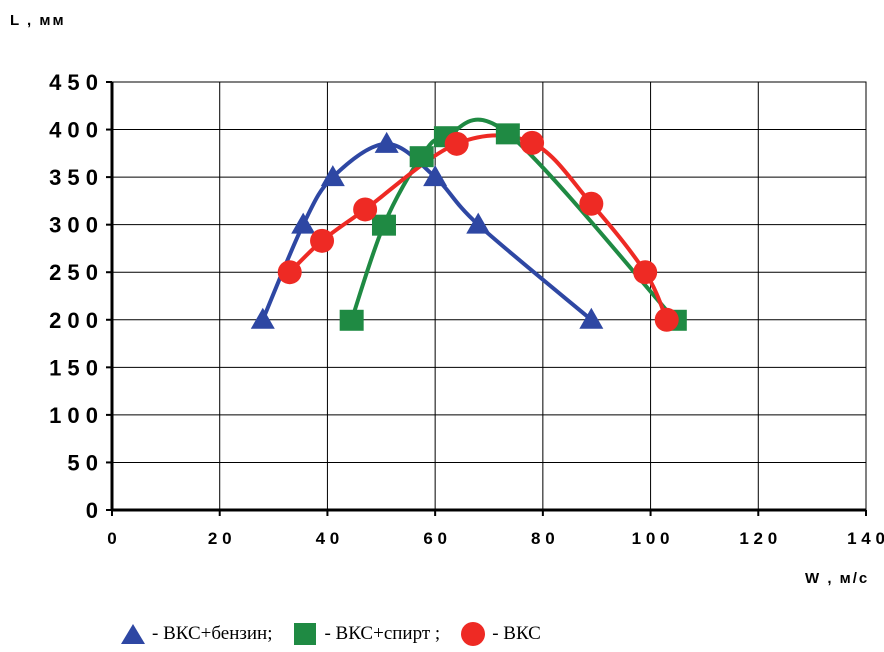  What do you see at coordinates (473, 634) in the screenshot?
I see `circle-marker-icon` at bounding box center [473, 634].